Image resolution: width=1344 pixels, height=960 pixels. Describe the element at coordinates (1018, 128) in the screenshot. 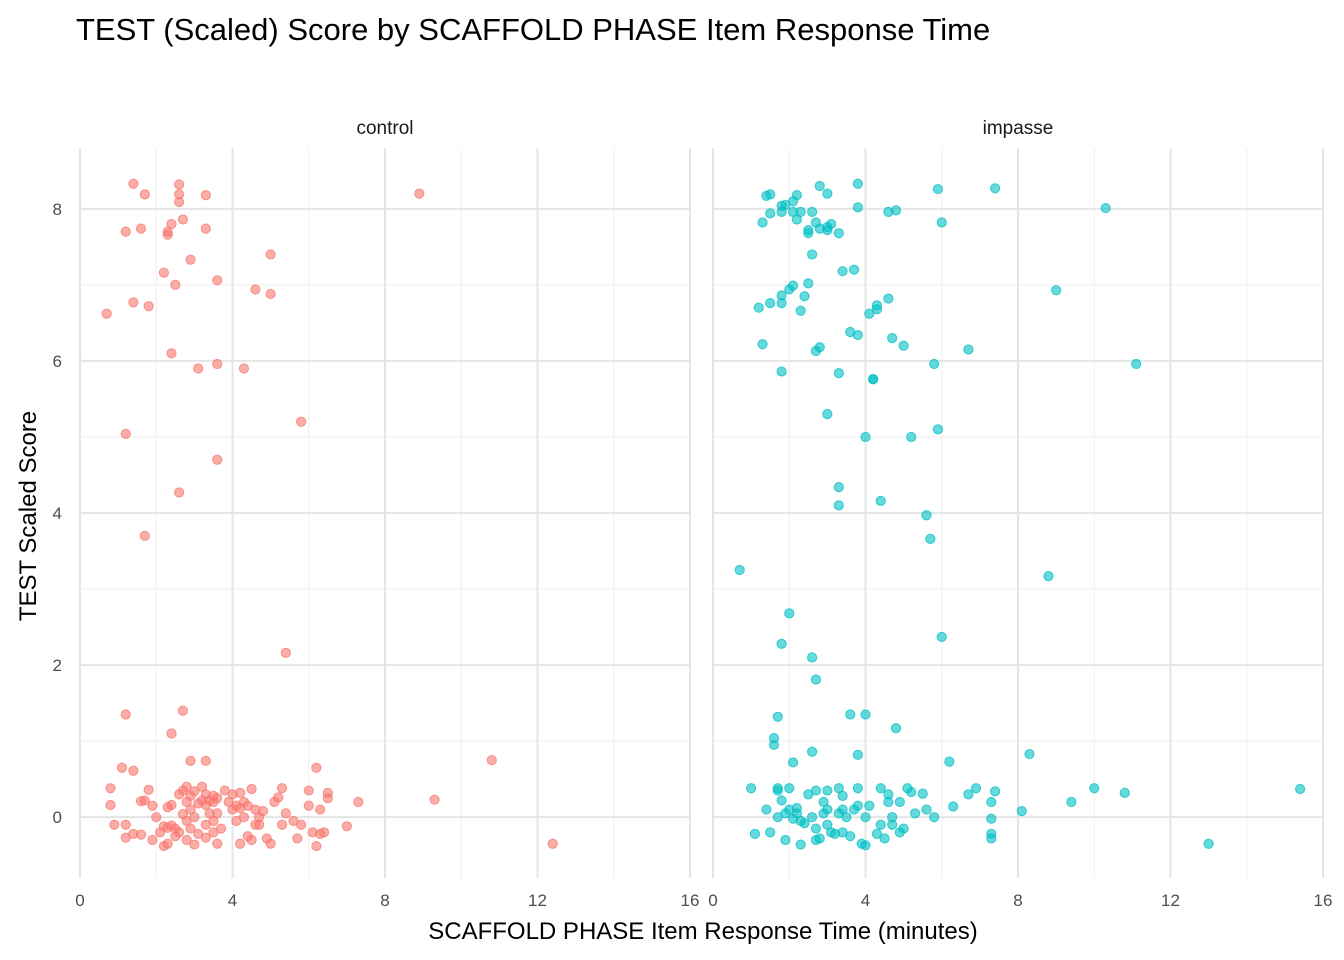

I see `facet-label: impasse` at that location.